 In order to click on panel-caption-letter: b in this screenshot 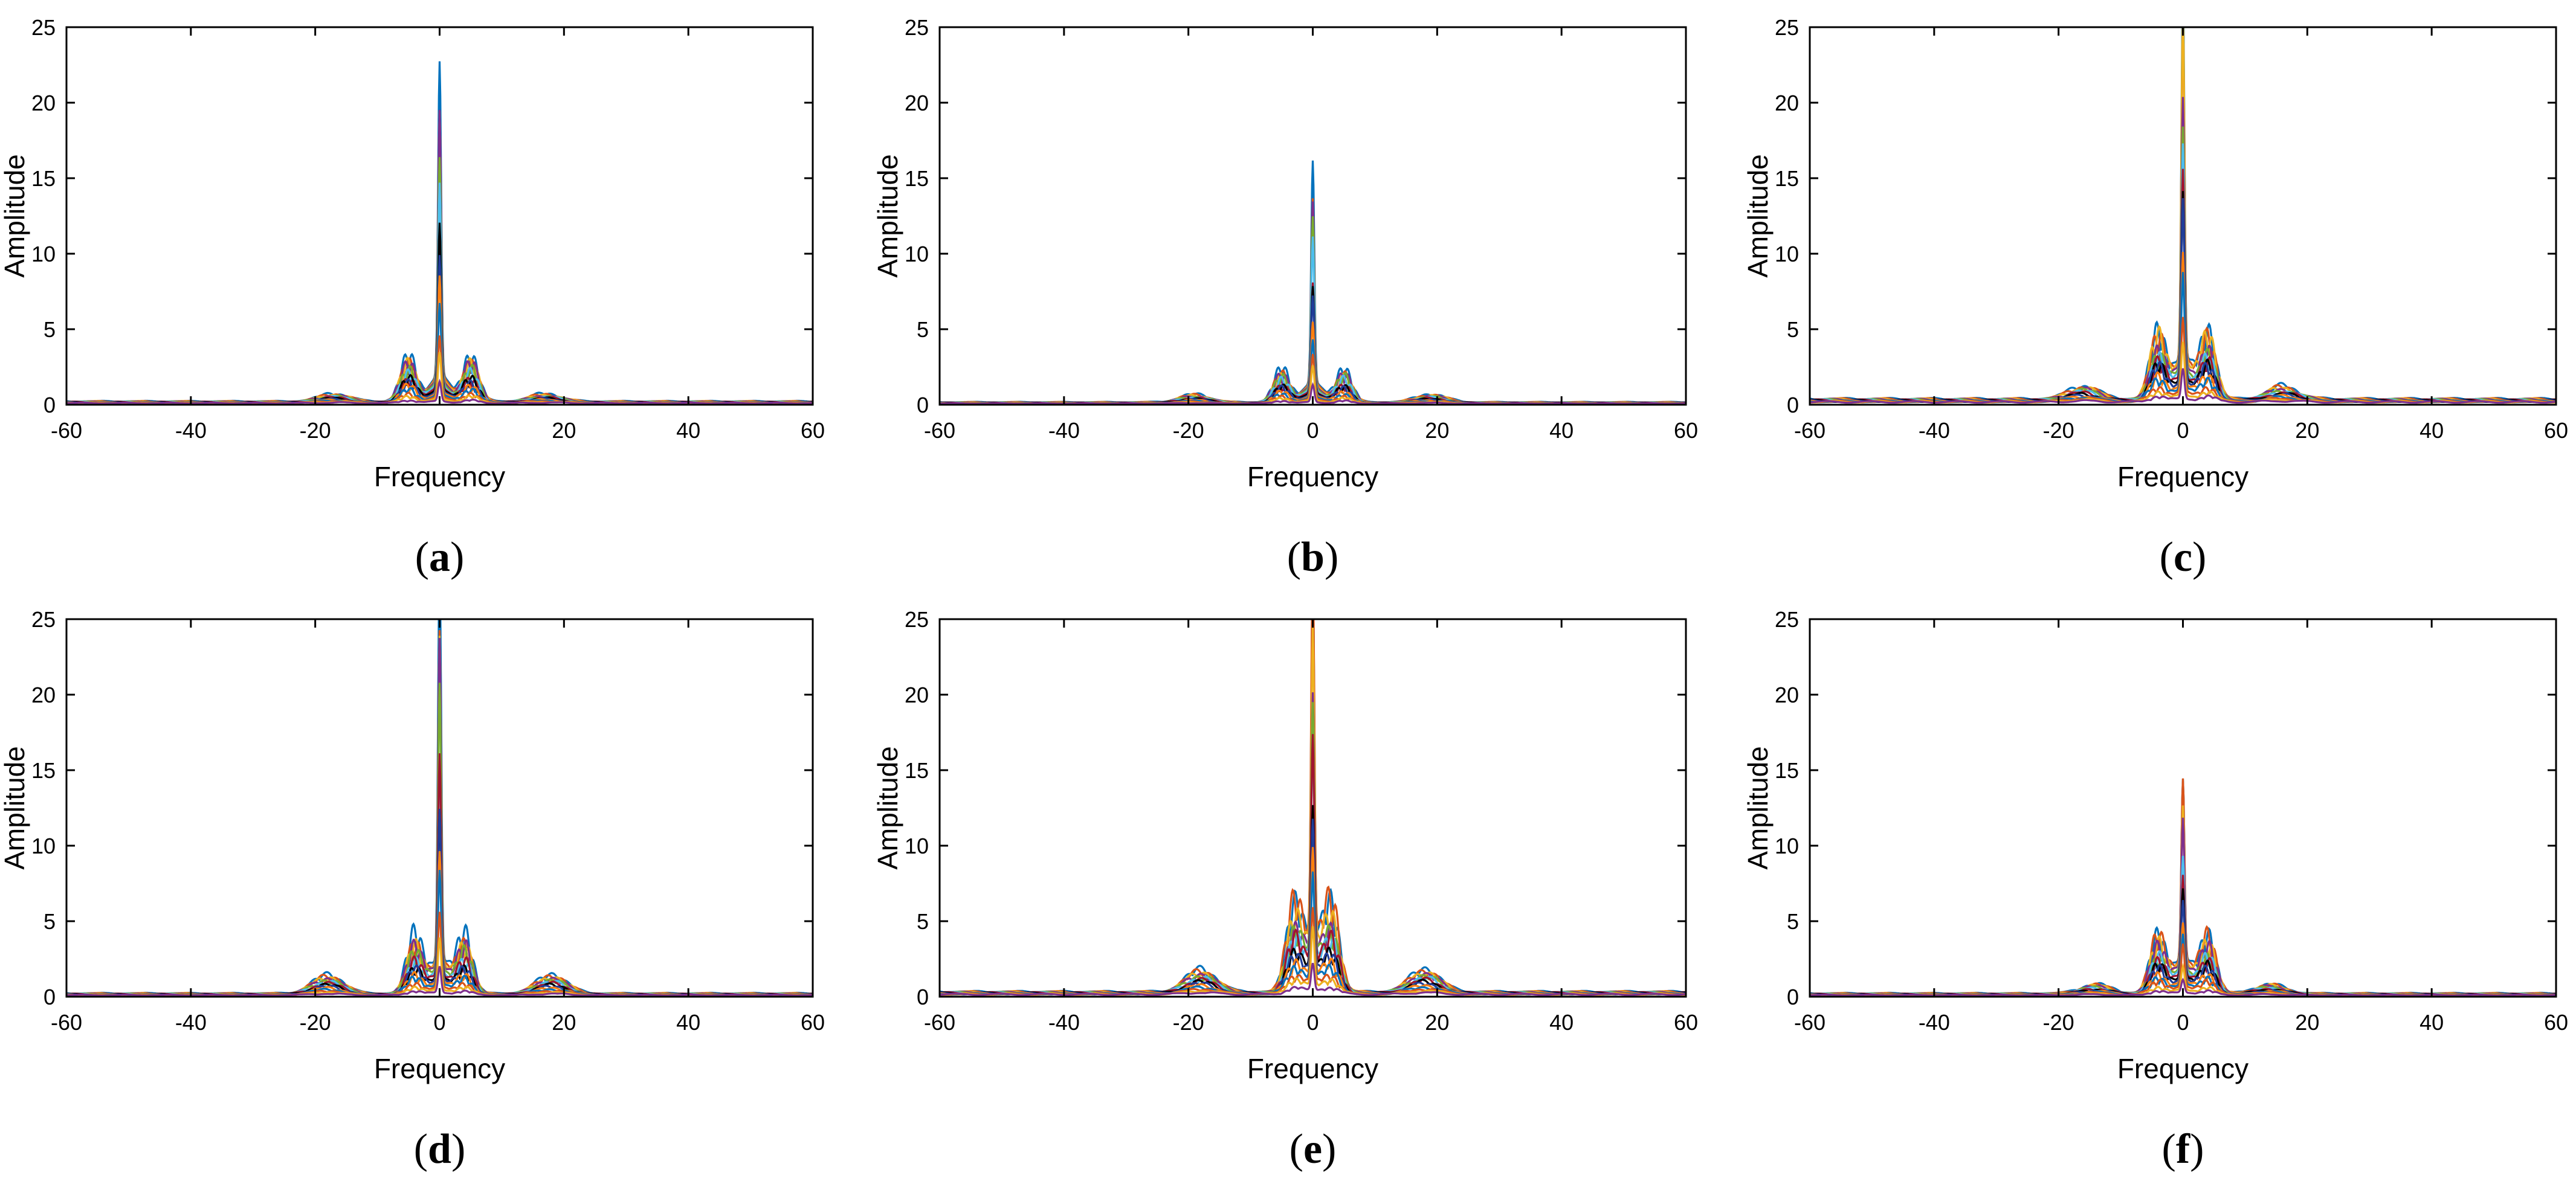, I will do `click(1313, 557)`.